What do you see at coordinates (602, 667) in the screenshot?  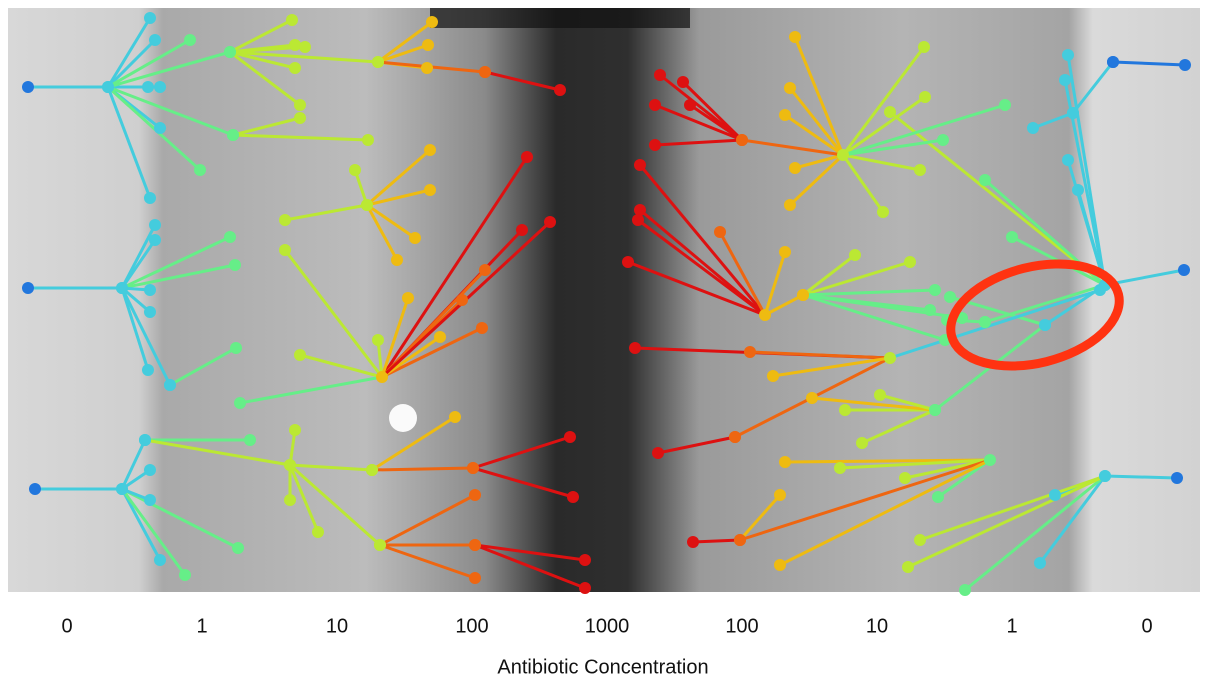 I see `axis-title: Antibiotic Concentration` at bounding box center [602, 667].